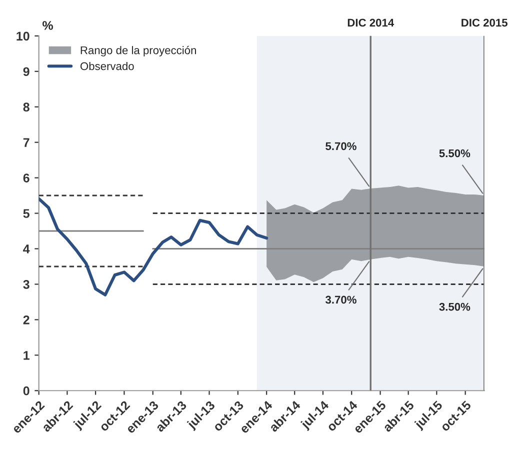  What do you see at coordinates (138, 51) in the screenshot?
I see `legend-label: Rango de la proyección` at bounding box center [138, 51].